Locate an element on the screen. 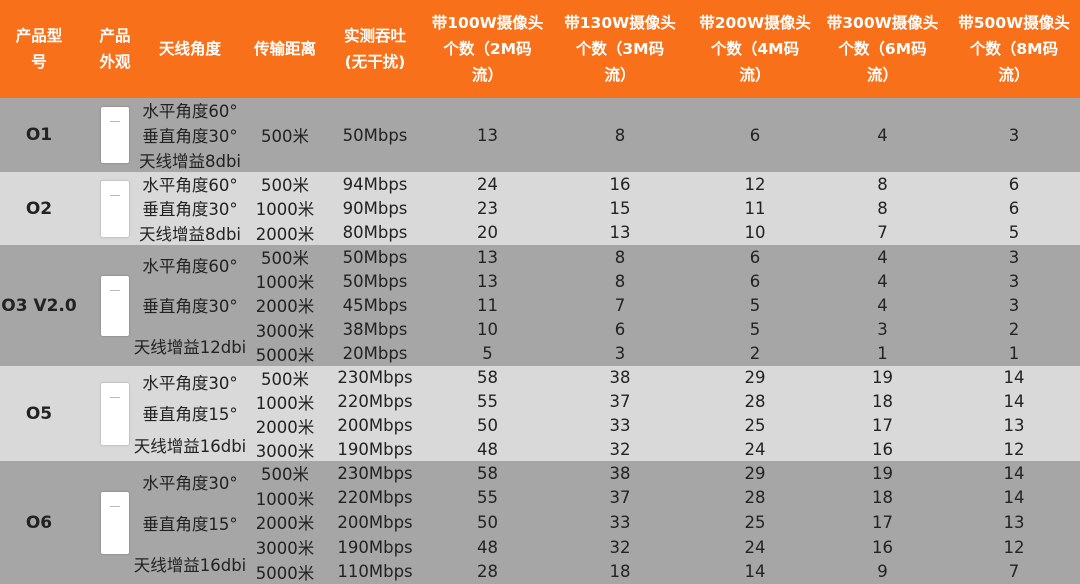  cams-500w-column: 14 14 13 12 7 is located at coordinates (1014, 522).